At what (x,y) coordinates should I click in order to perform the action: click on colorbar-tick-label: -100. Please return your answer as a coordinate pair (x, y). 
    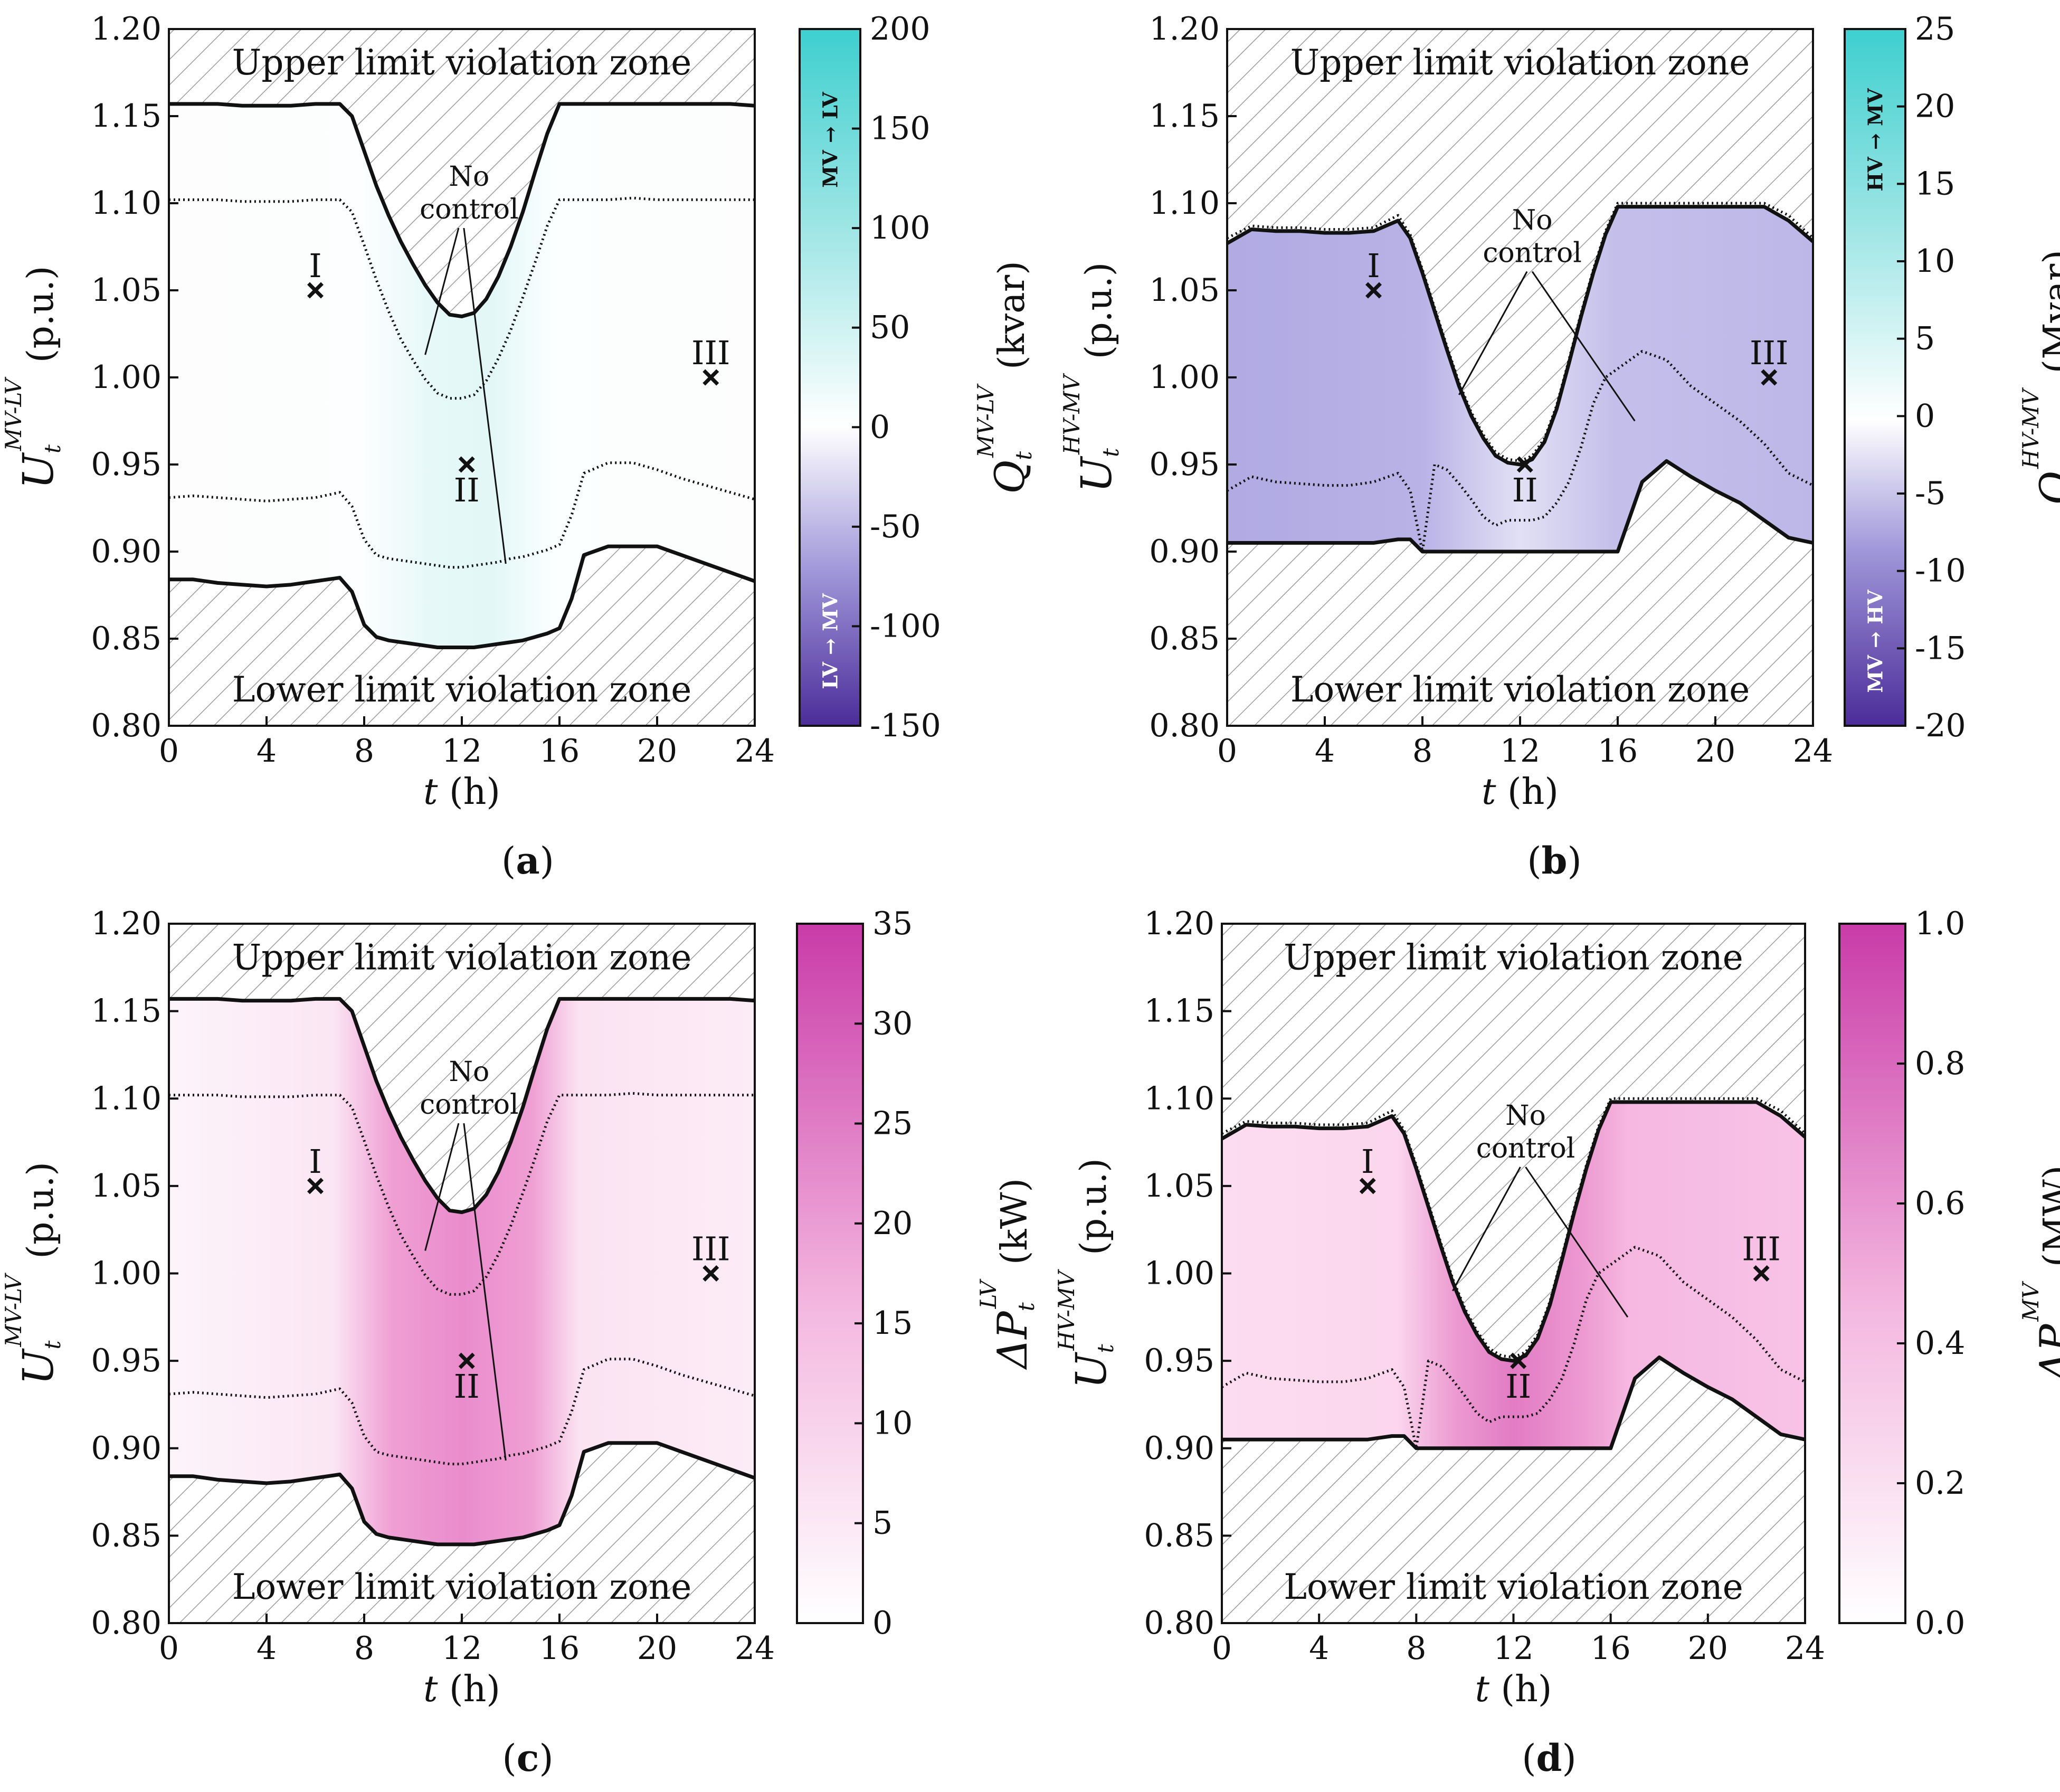
    Looking at the image, I should click on (905, 626).